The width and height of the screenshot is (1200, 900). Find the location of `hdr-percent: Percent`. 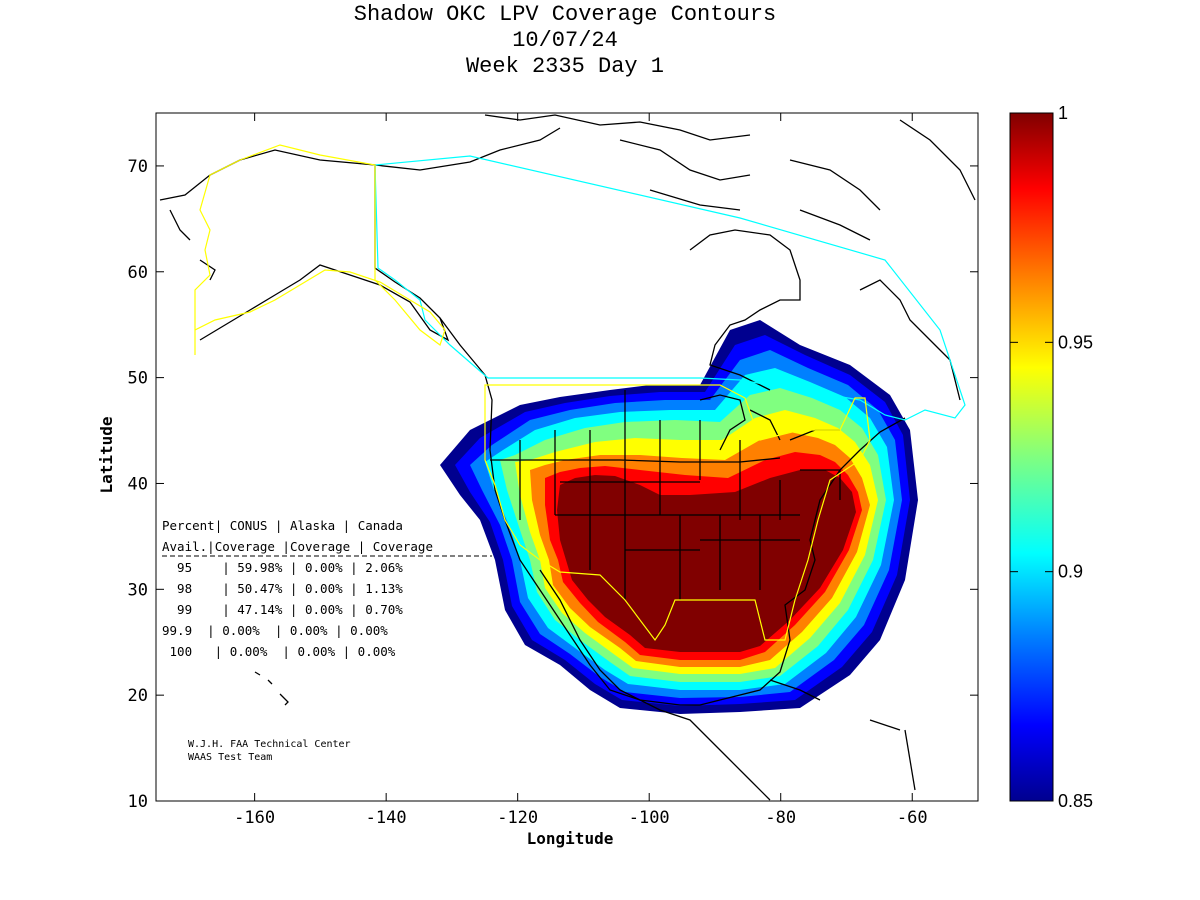

hdr-percent: Percent is located at coordinates (188, 525).